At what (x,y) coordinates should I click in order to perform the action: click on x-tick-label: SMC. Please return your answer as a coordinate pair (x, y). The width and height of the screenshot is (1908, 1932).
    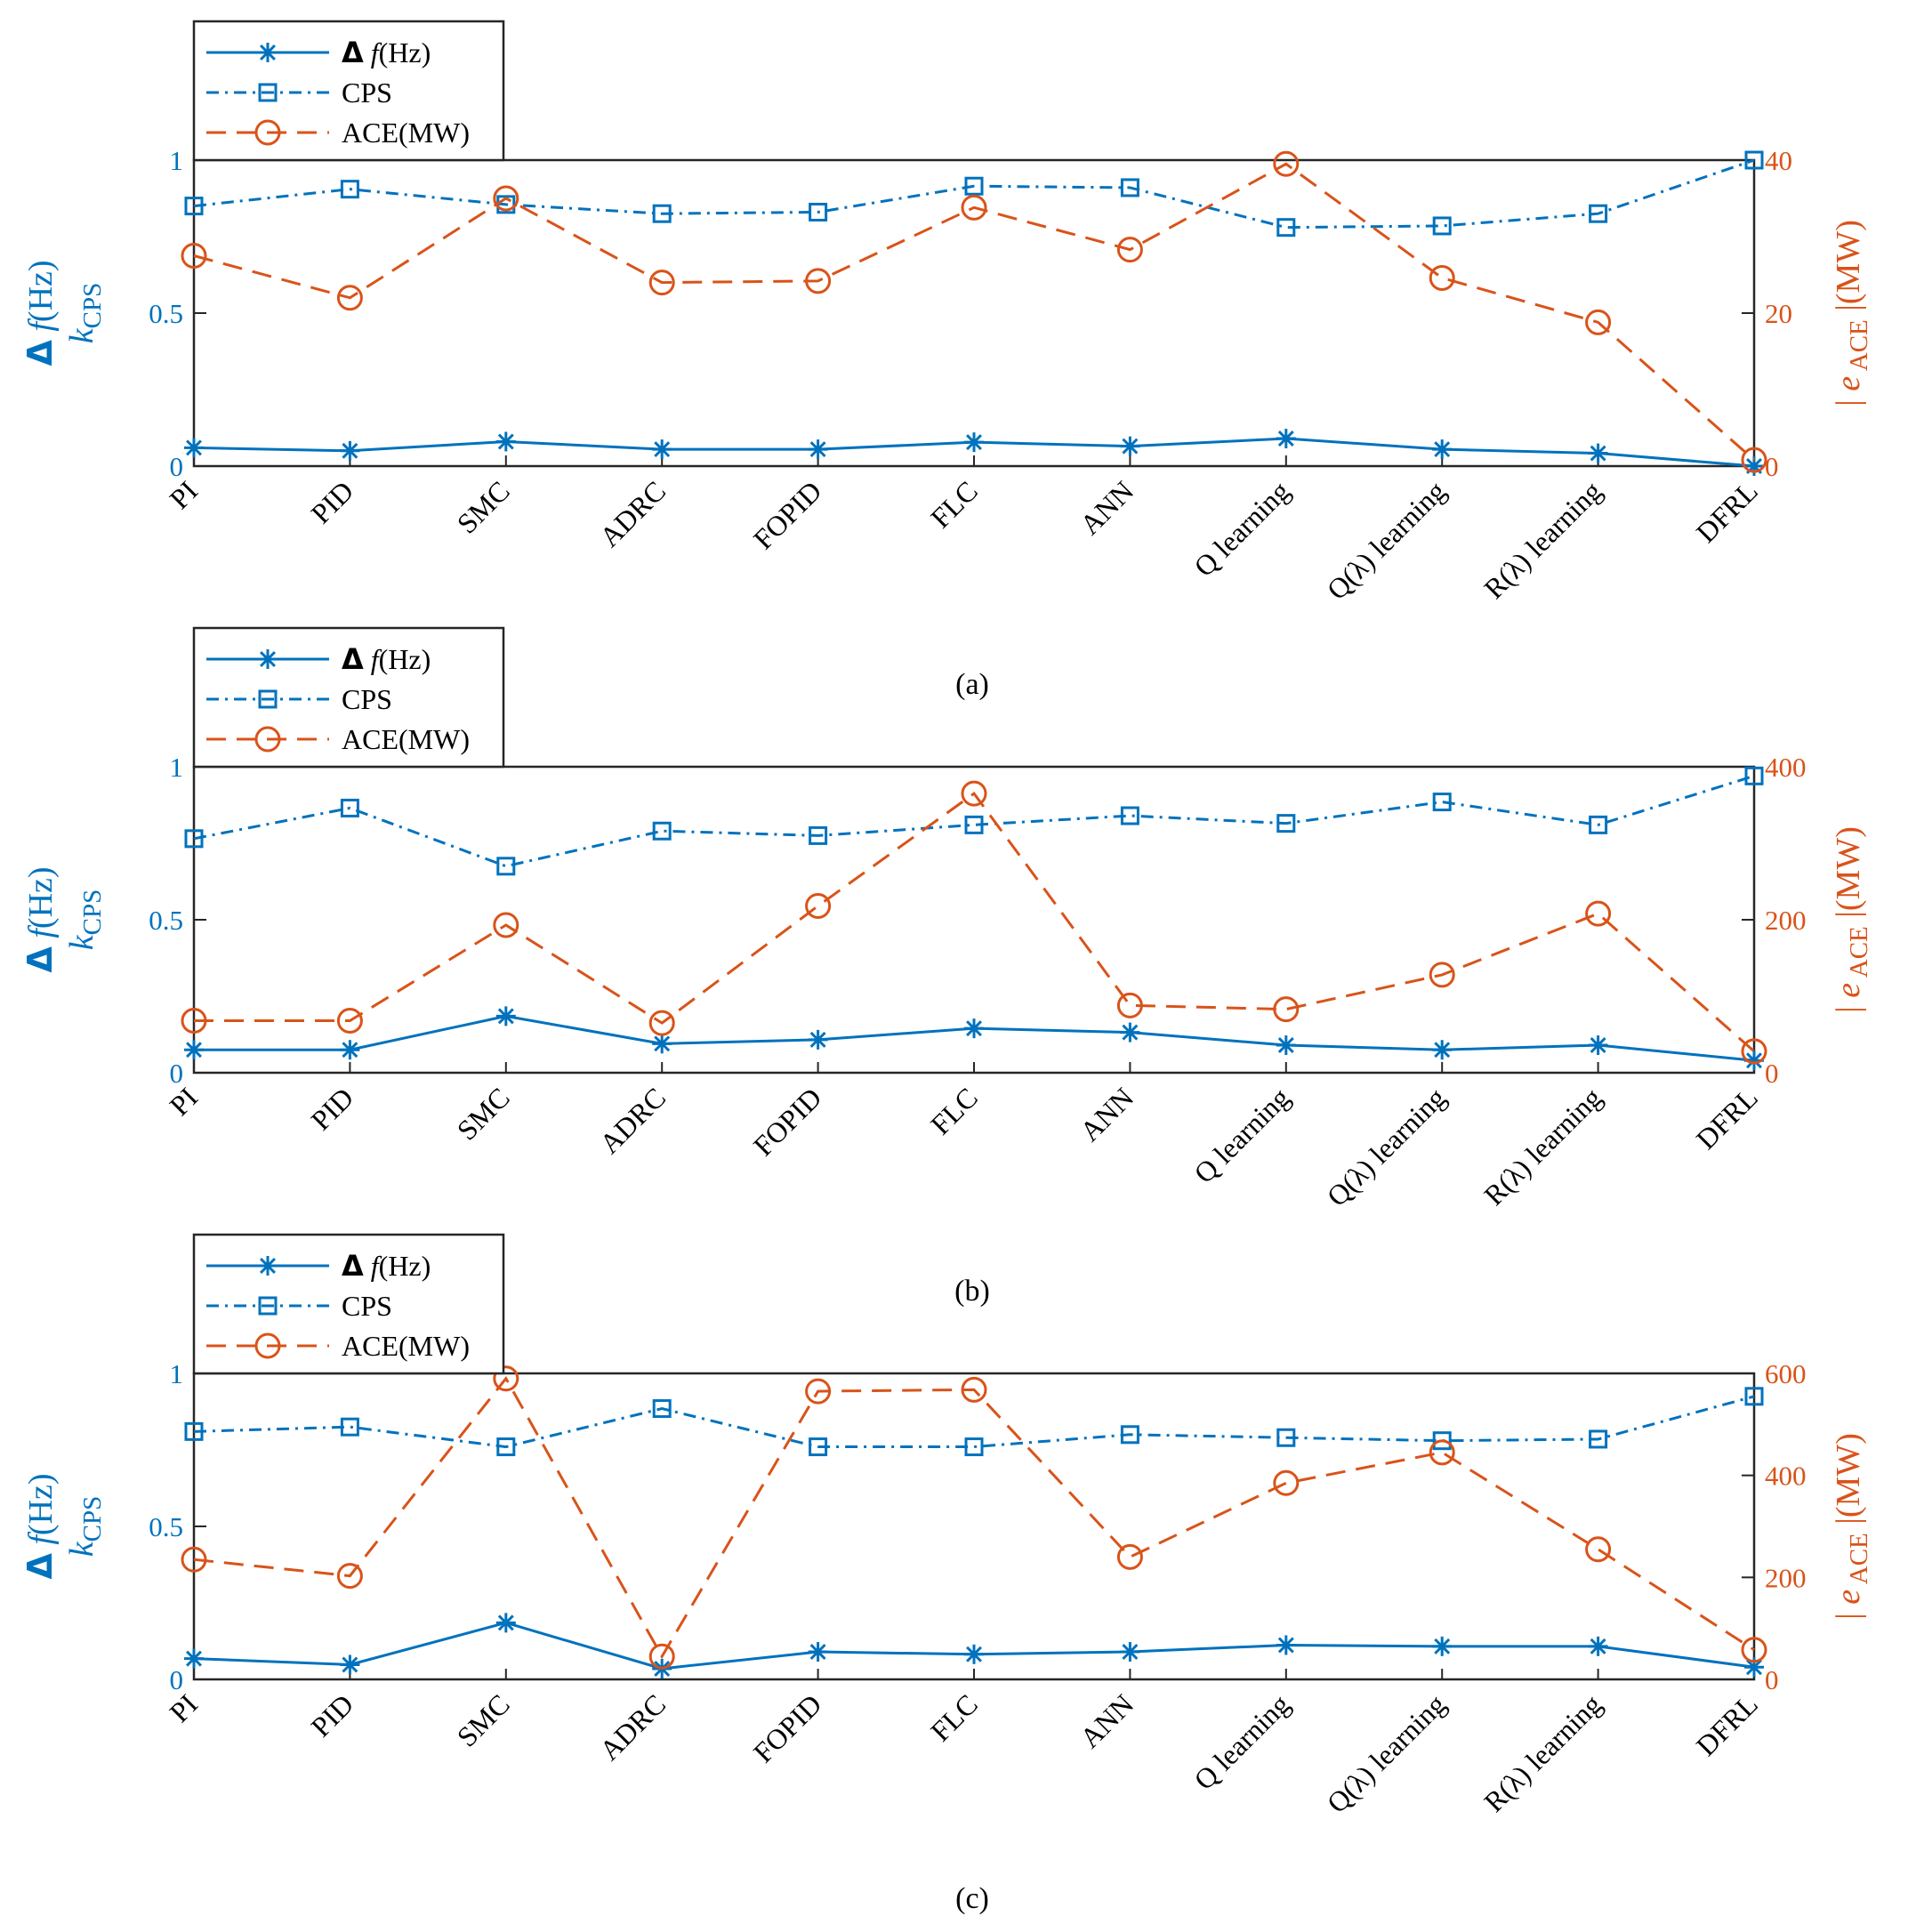
    Looking at the image, I should click on (483, 1719).